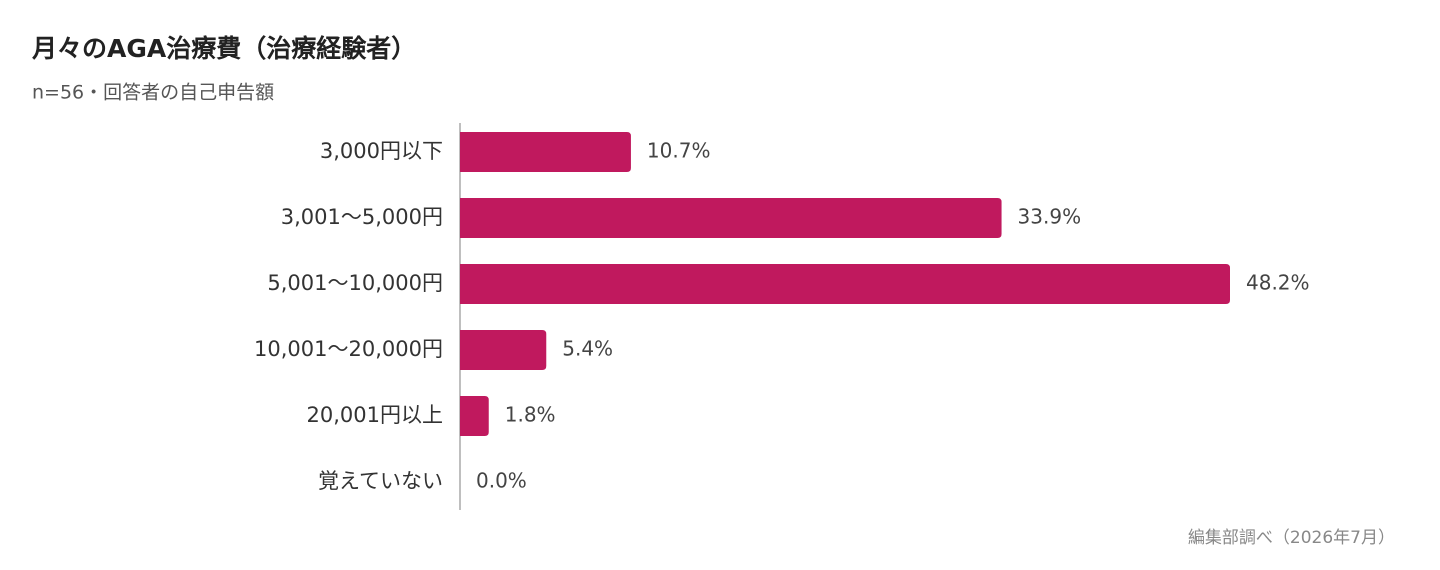  Describe the element at coordinates (587, 349) in the screenshot. I see `value-label: 5.4%` at that location.